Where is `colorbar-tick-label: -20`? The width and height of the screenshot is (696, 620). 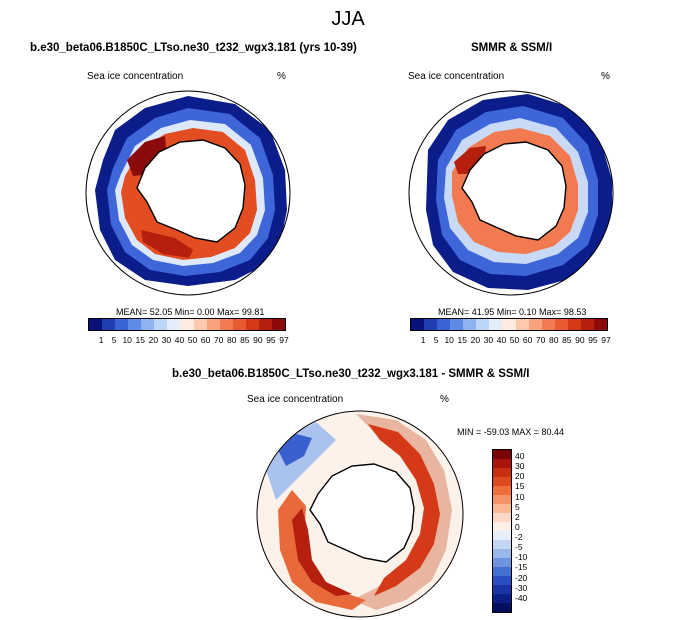 colorbar-tick-label: -20 is located at coordinates (521, 577).